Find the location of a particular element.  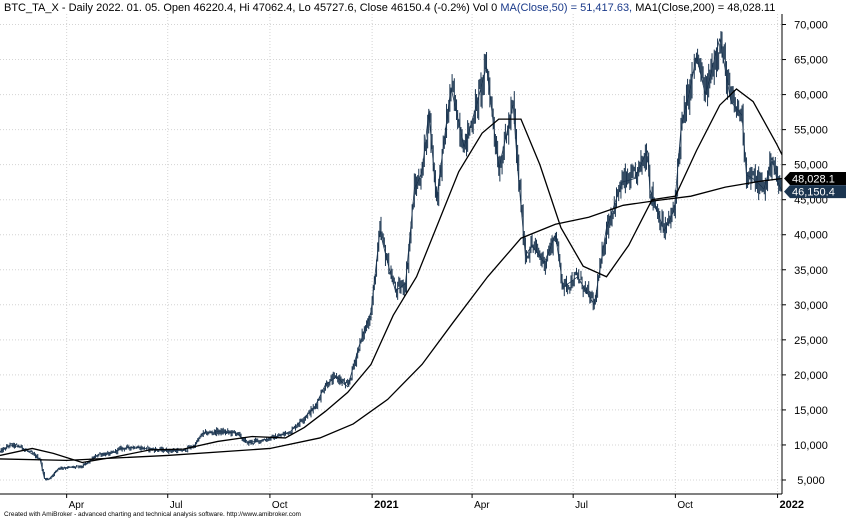

y-tick-label: 60,000 is located at coordinates (811, 96).